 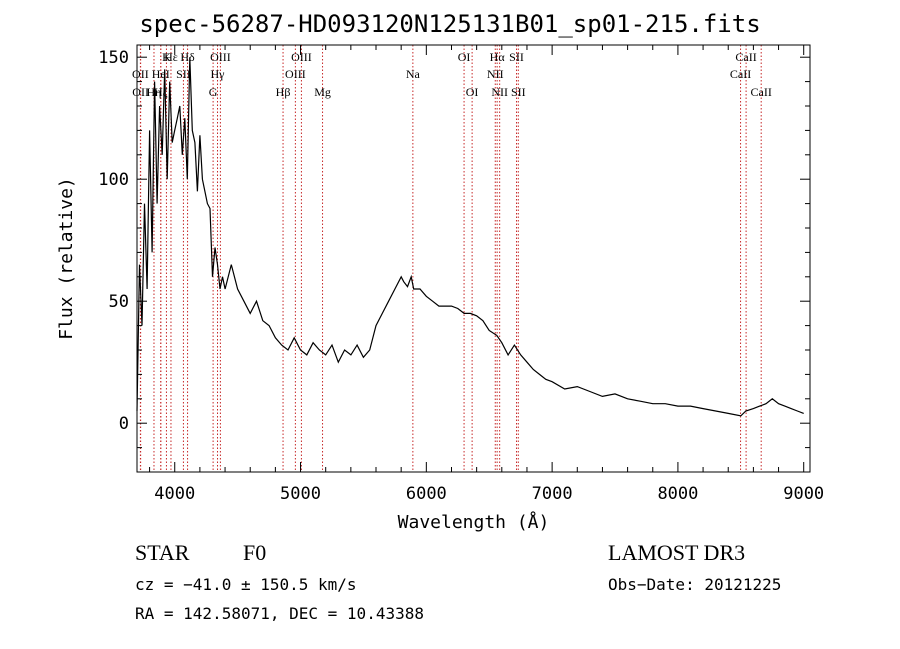 I want to click on x-tick-label: 4000, so click(x=174, y=494).